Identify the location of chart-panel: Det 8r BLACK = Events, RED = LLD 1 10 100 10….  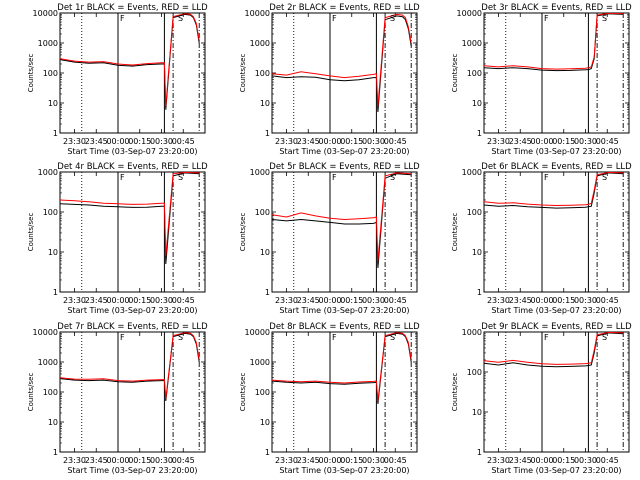
(329, 398).